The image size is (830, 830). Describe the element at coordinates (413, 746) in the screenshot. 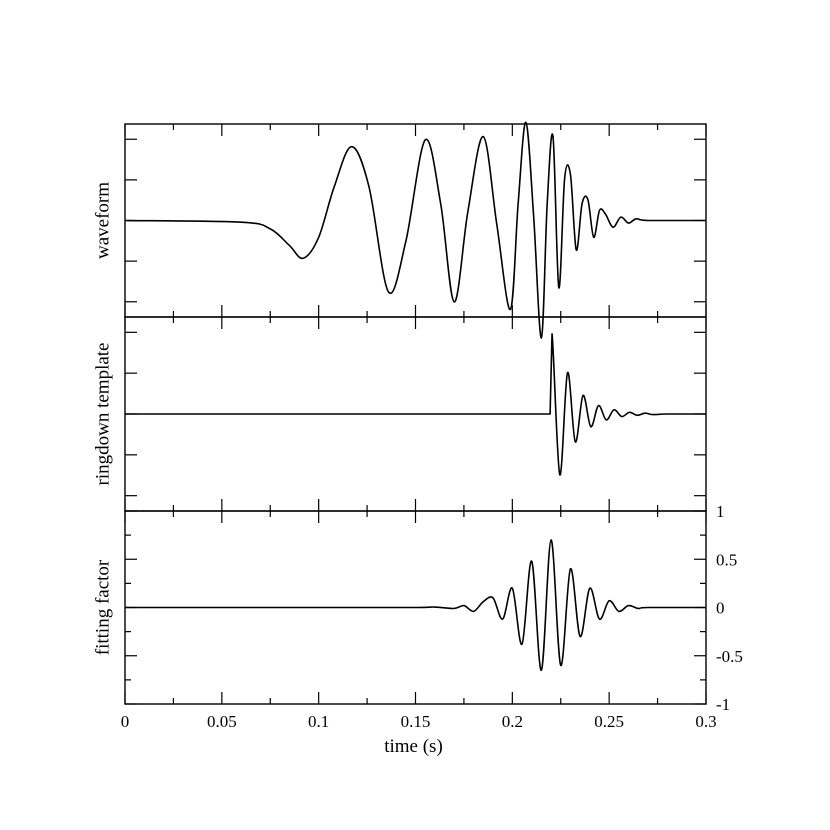

I see `x-axis-label: time (s)` at that location.